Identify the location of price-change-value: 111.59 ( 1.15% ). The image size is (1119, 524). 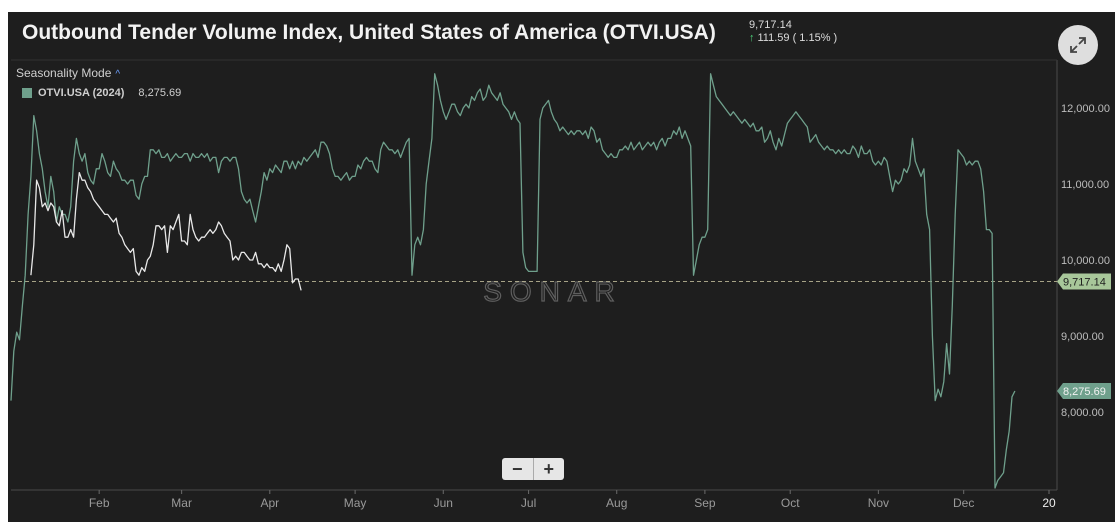
(797, 38).